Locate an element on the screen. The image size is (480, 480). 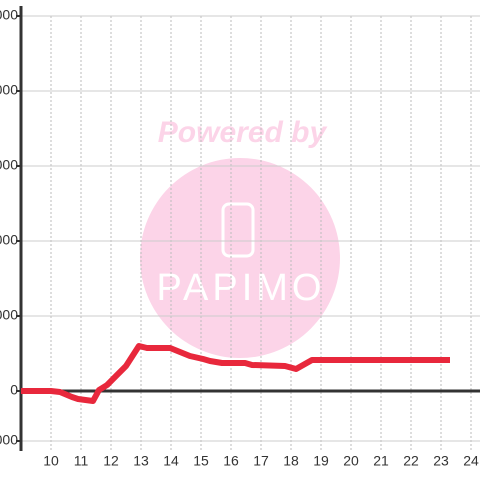
y-tick-label: 30,000 is located at coordinates (9, 315).